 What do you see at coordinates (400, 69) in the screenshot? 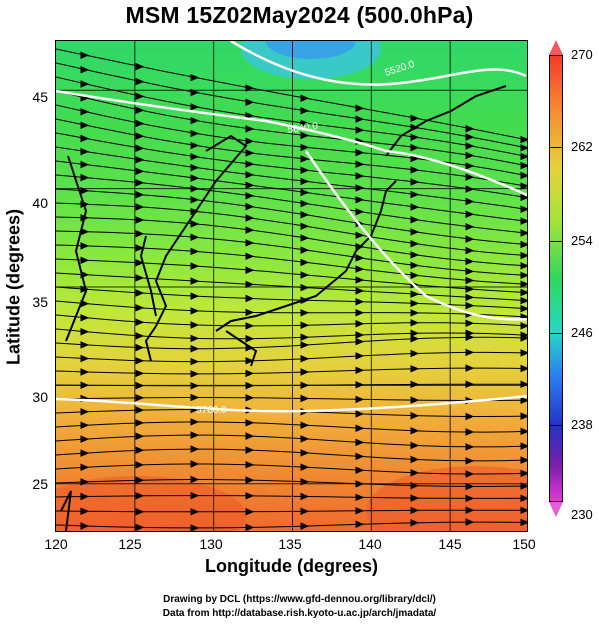
I see `contour-label-5520: 5520.0` at bounding box center [400, 69].